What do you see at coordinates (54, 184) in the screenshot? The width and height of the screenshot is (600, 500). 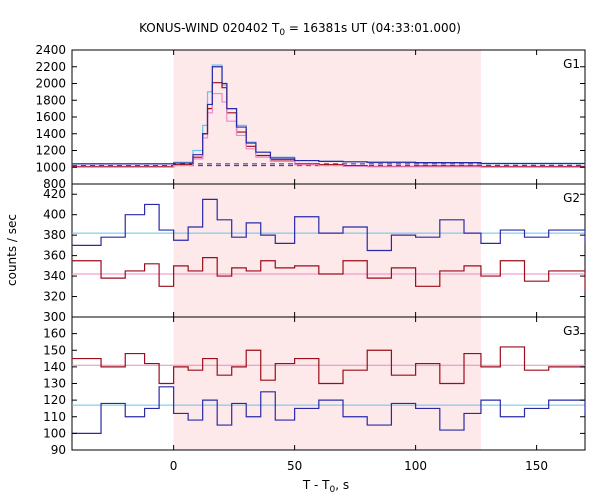 I see `y-tick-label: 800` at bounding box center [54, 184].